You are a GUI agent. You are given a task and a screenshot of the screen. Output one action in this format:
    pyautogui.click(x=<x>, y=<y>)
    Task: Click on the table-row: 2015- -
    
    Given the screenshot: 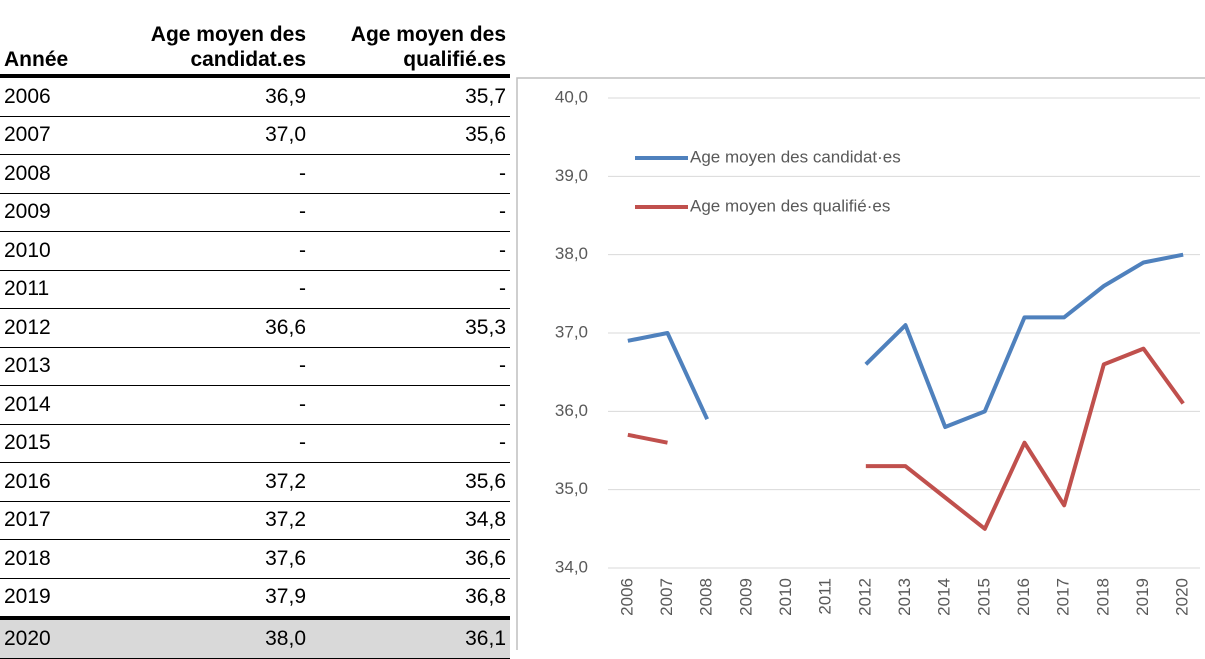 What is the action you would take?
    pyautogui.click(x=255, y=443)
    